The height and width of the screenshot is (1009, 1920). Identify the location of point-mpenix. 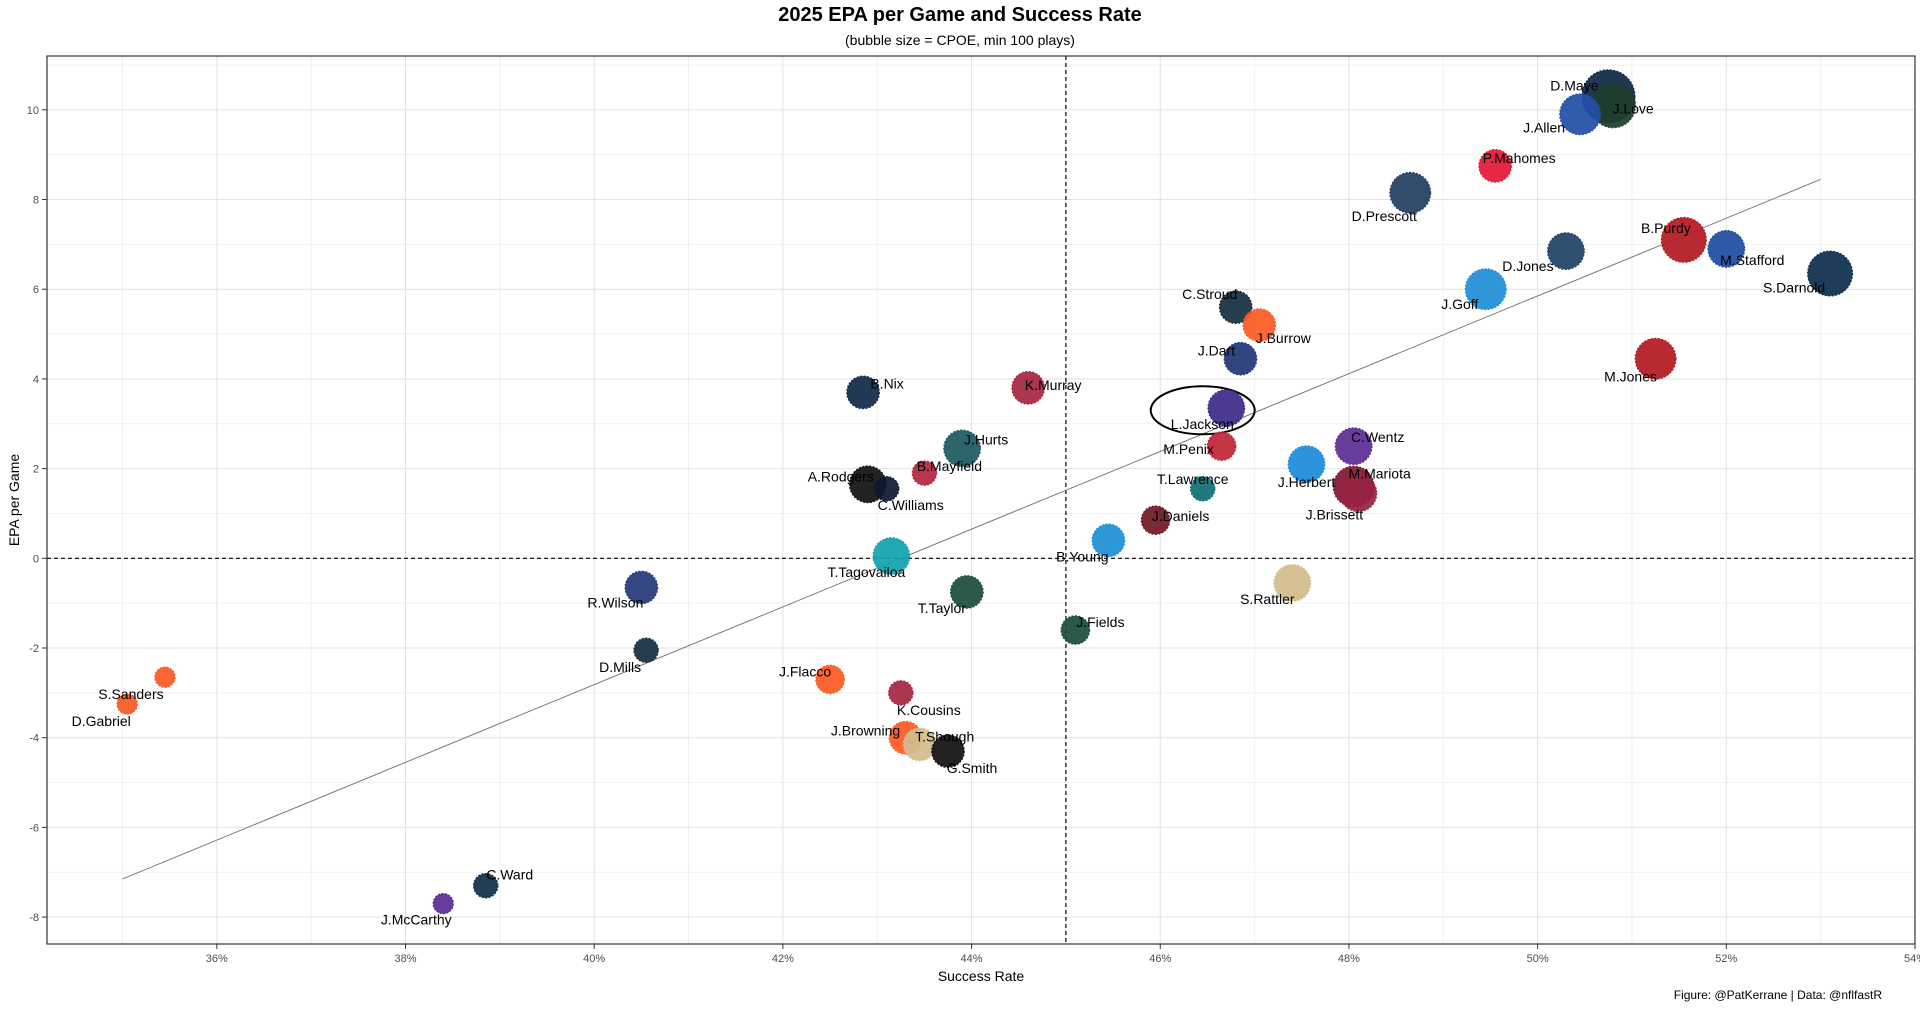
(1221, 446).